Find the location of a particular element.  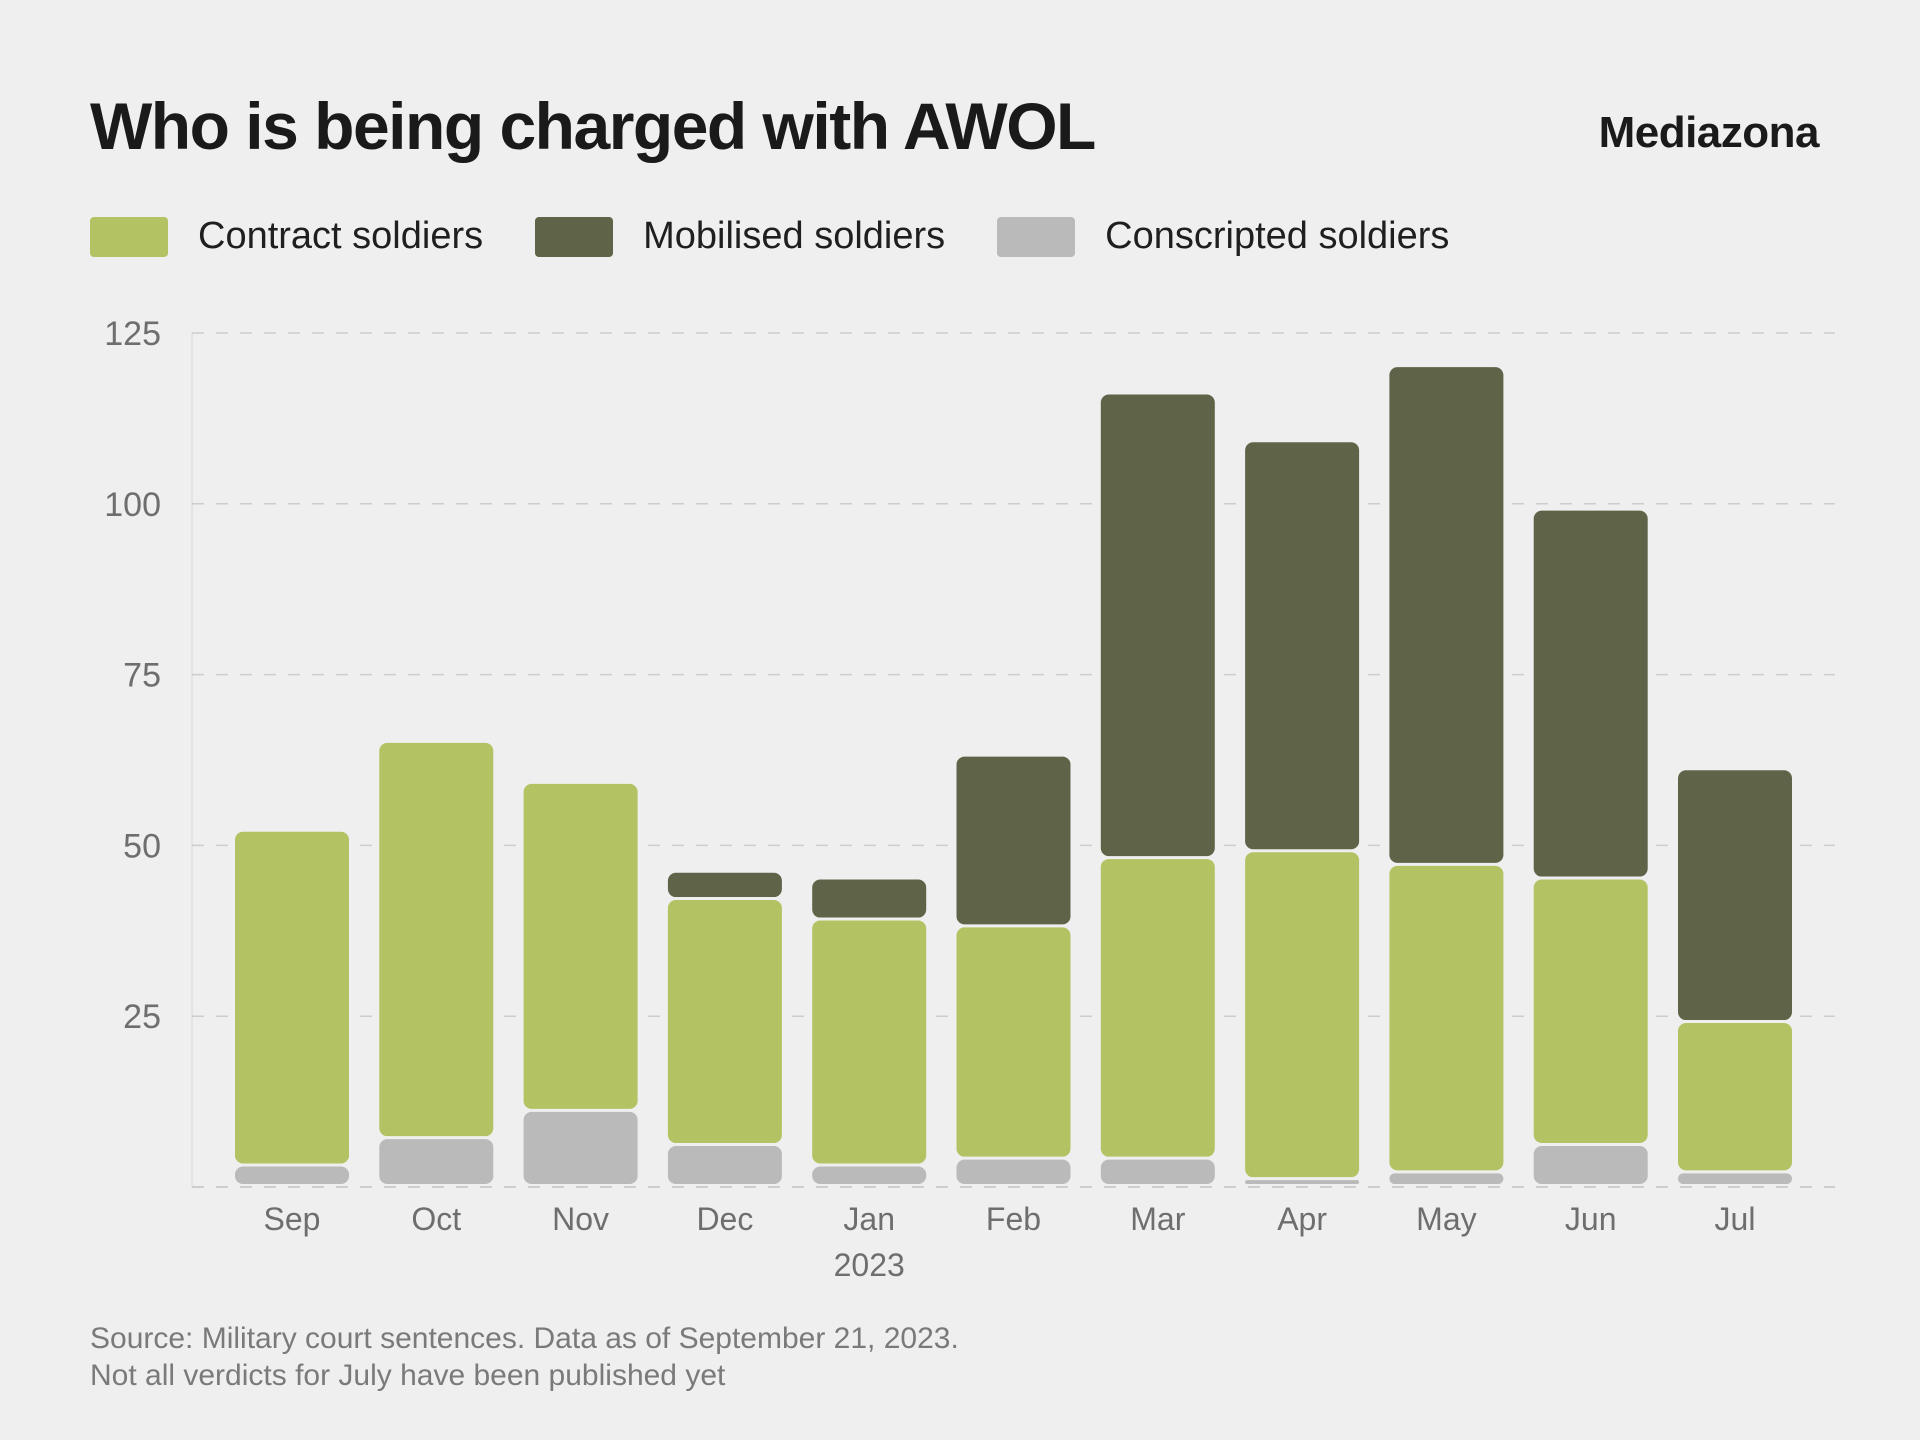

y-tick-label: 75 is located at coordinates (142, 676).